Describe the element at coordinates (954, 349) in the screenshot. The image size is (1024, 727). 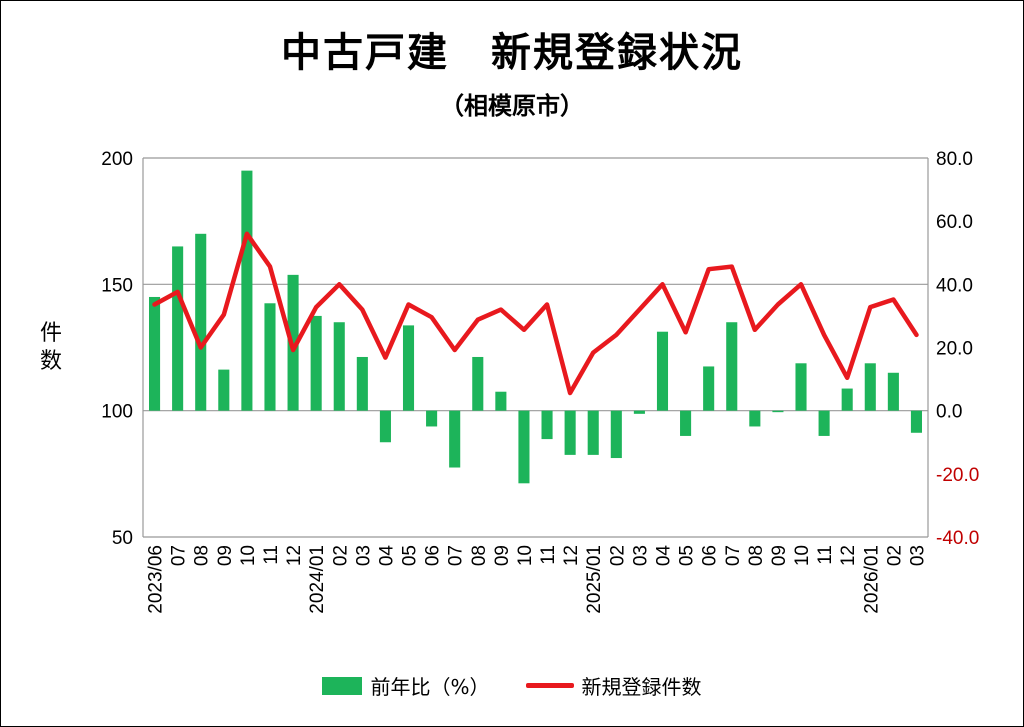
I see `right-tick-label: 20.0` at that location.